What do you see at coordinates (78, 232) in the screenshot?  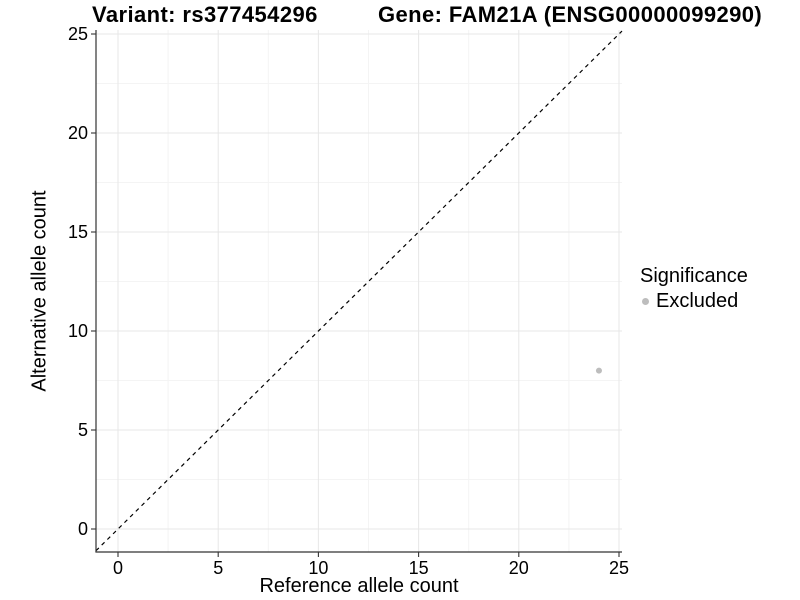 I see `y-tick-label: 15` at bounding box center [78, 232].